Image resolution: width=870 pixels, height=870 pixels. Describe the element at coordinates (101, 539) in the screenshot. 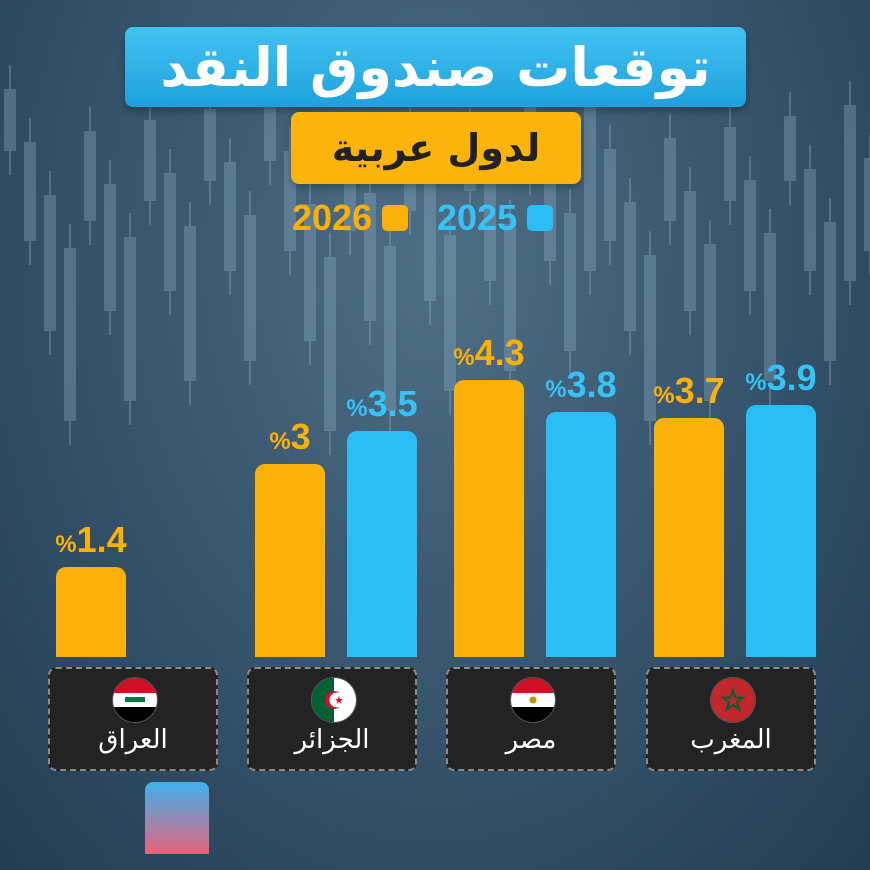

I see `data-label-value: 1.4` at that location.